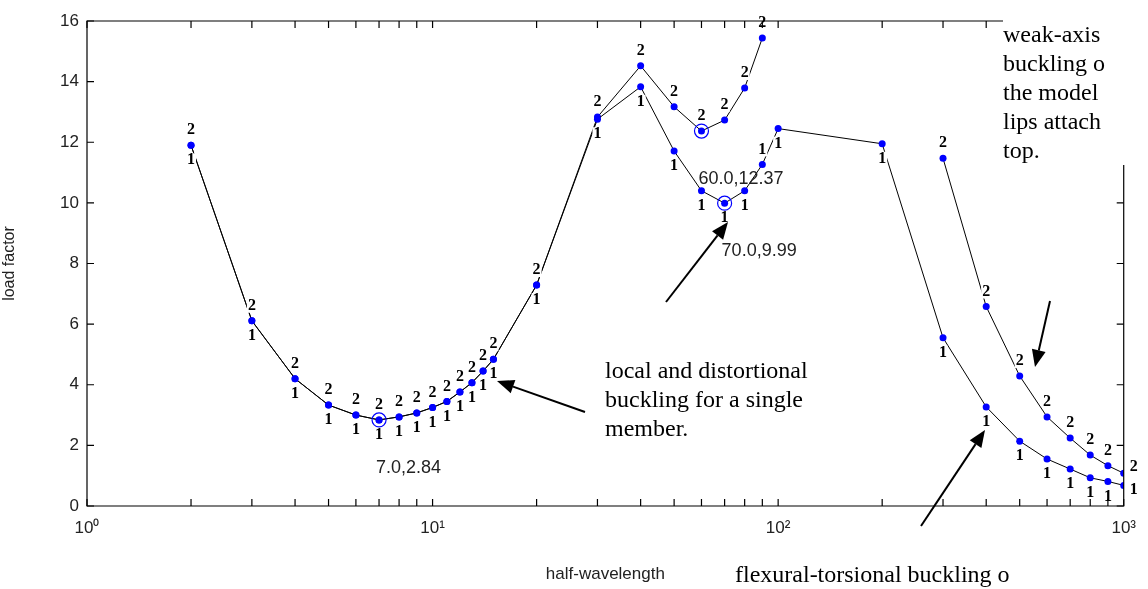 This screenshot has height=589, width=1148. What do you see at coordinates (1124, 527) in the screenshot?
I see `x-tick-label: 10³` at bounding box center [1124, 527].